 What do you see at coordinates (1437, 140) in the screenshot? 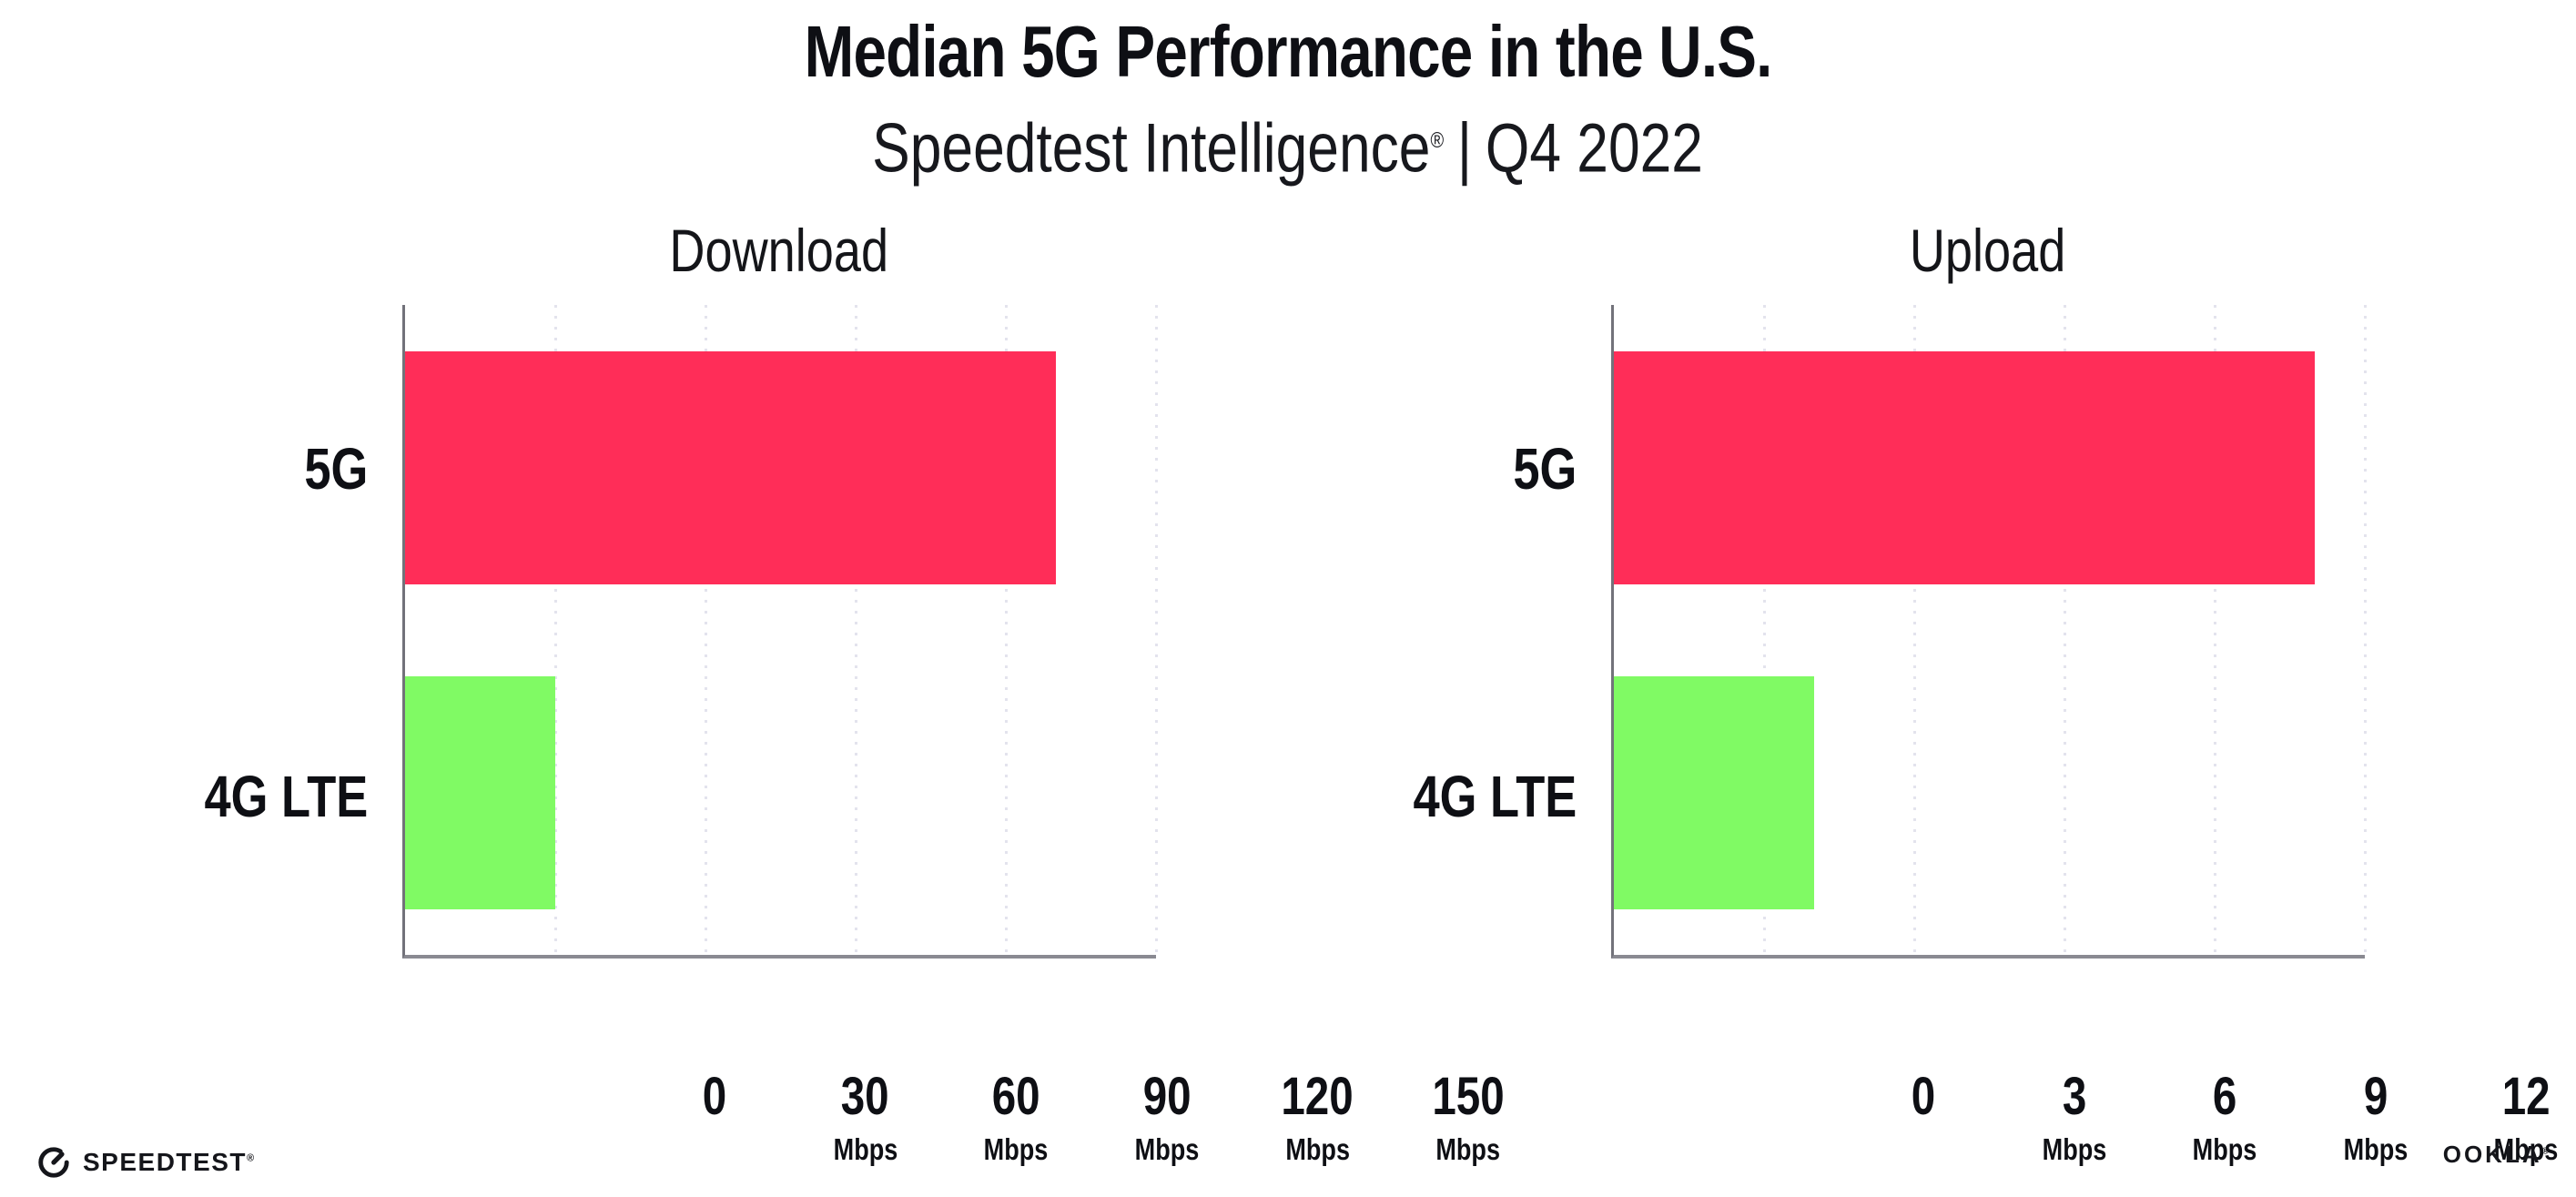
I see `registered-mark: ®` at bounding box center [1437, 140].